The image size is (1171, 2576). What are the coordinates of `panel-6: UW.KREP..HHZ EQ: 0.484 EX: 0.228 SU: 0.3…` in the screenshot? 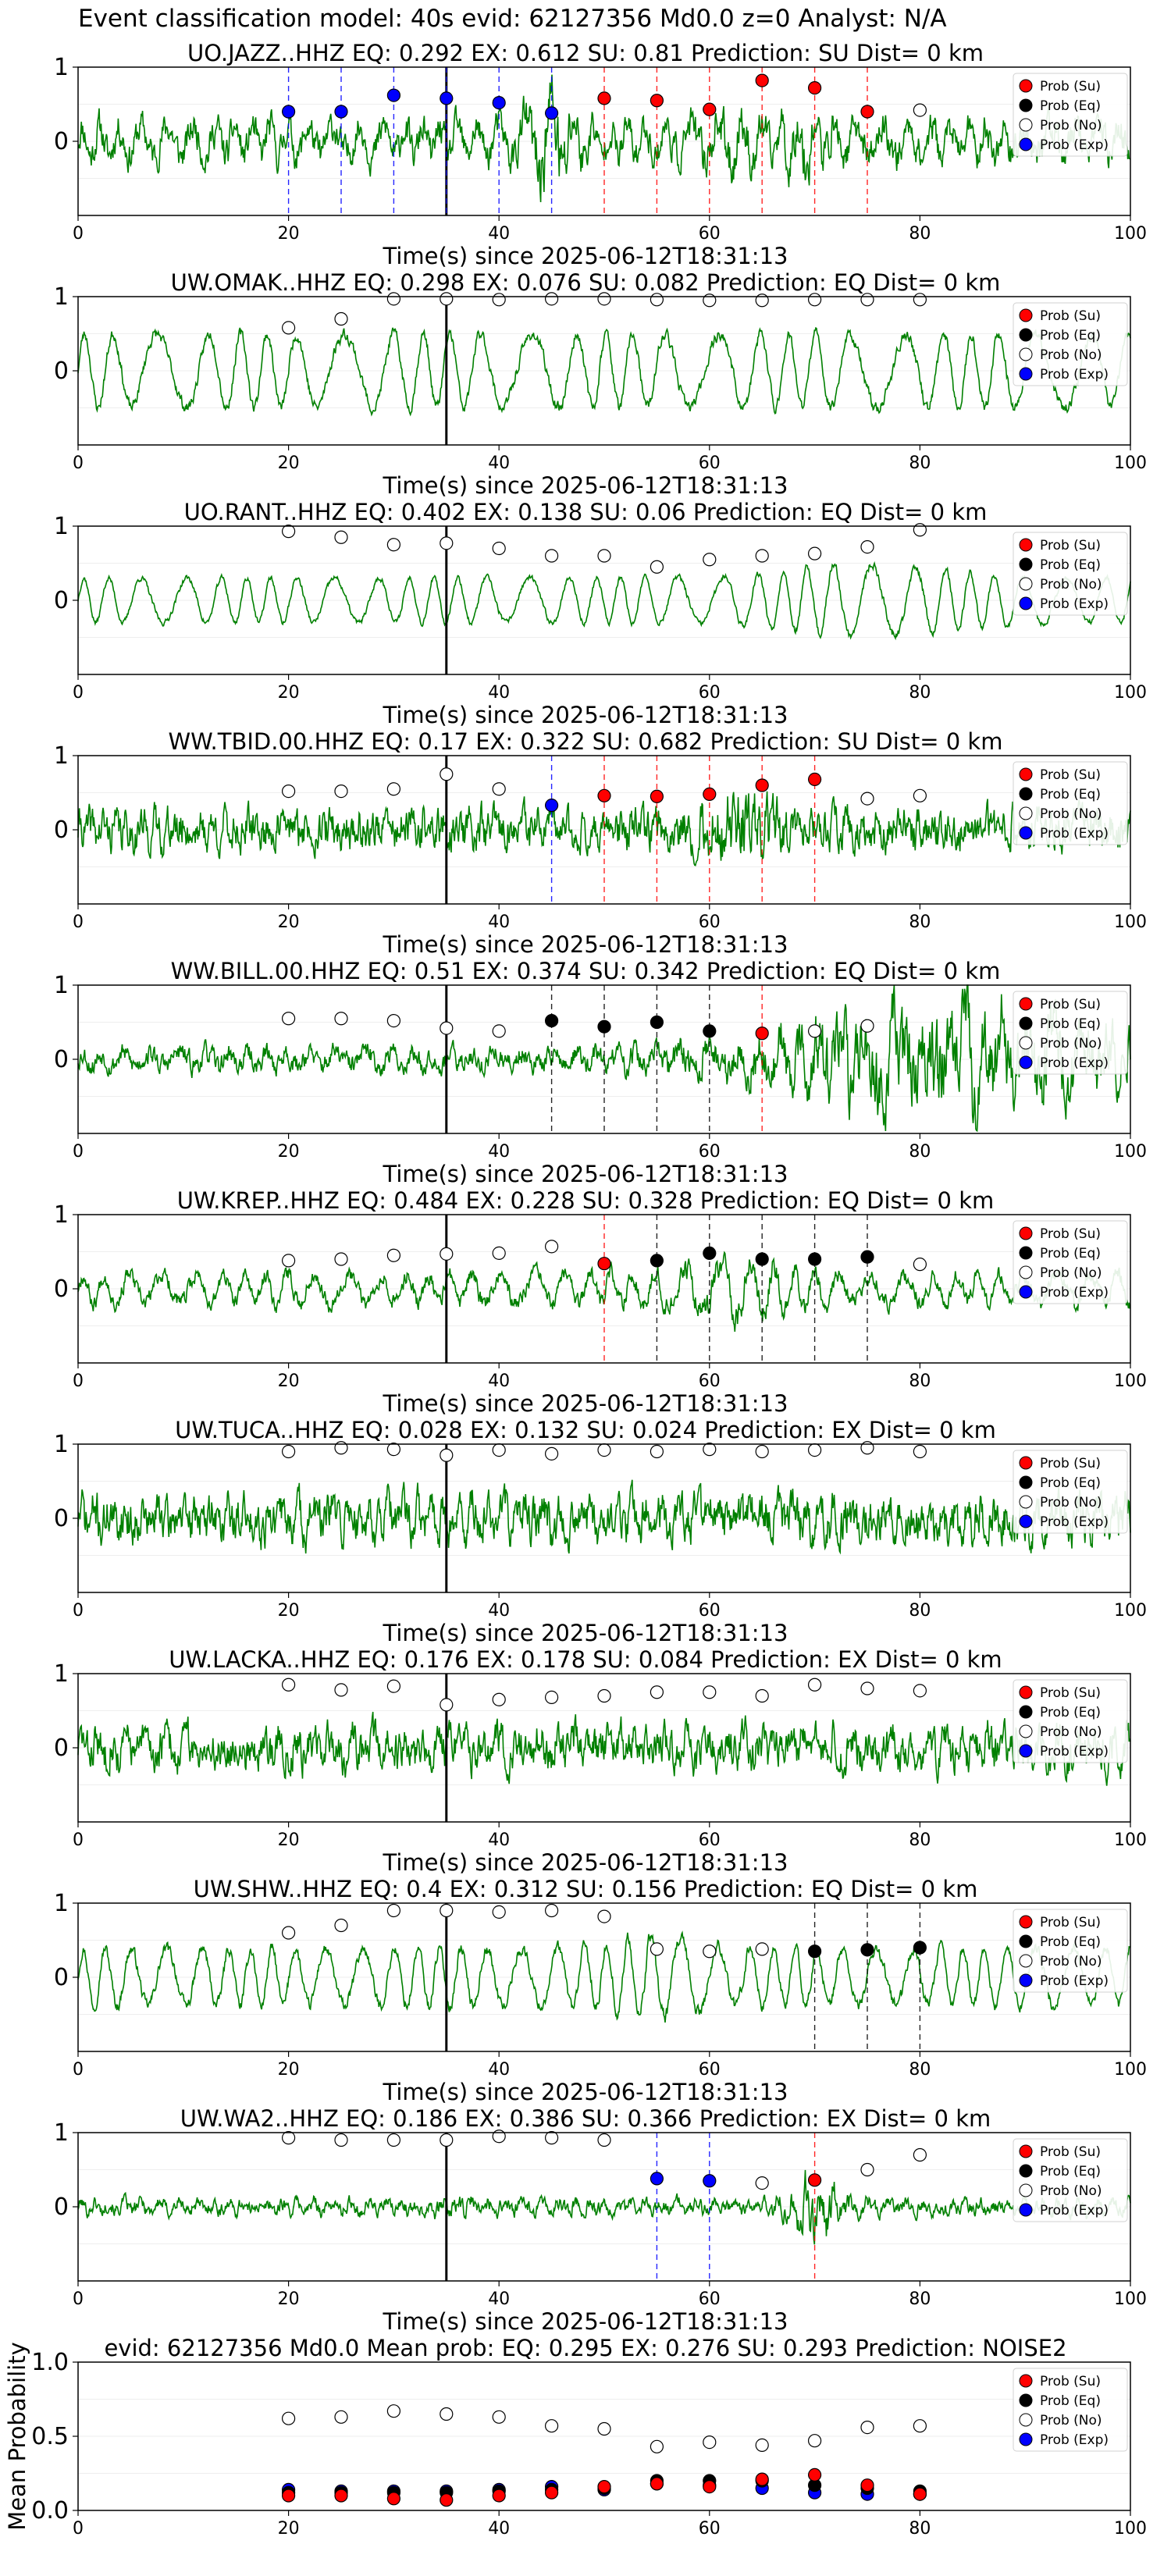 It's located at (600, 1302).